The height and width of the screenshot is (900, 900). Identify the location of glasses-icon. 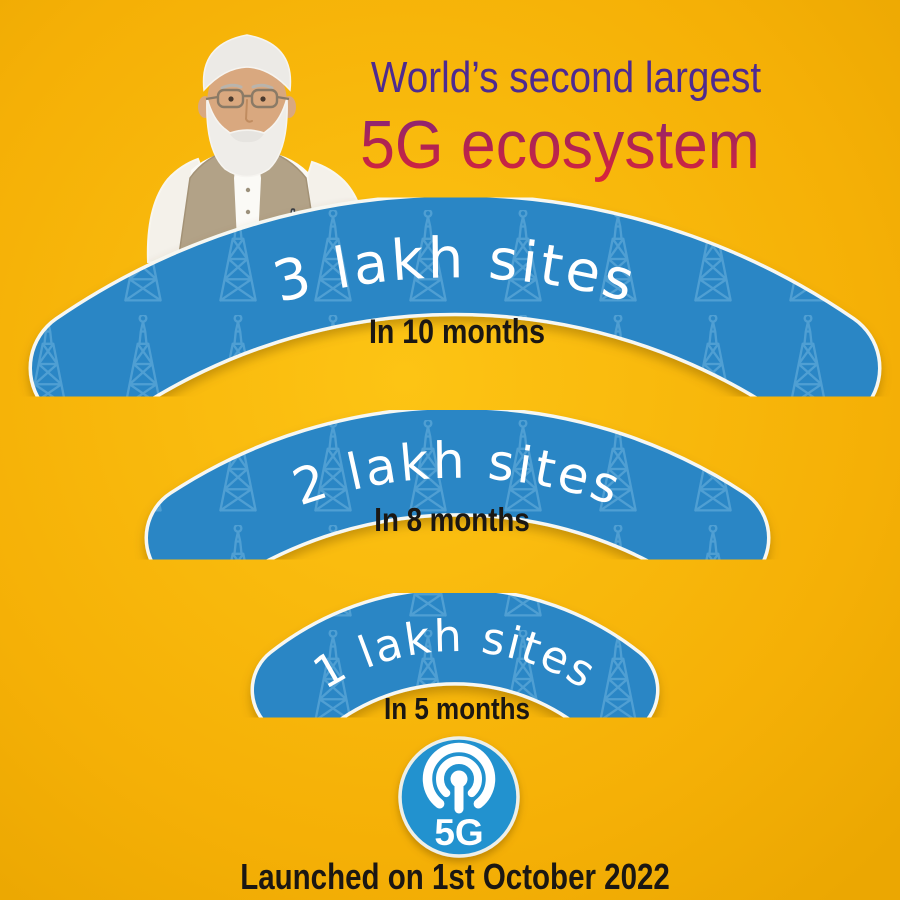
(247, 98).